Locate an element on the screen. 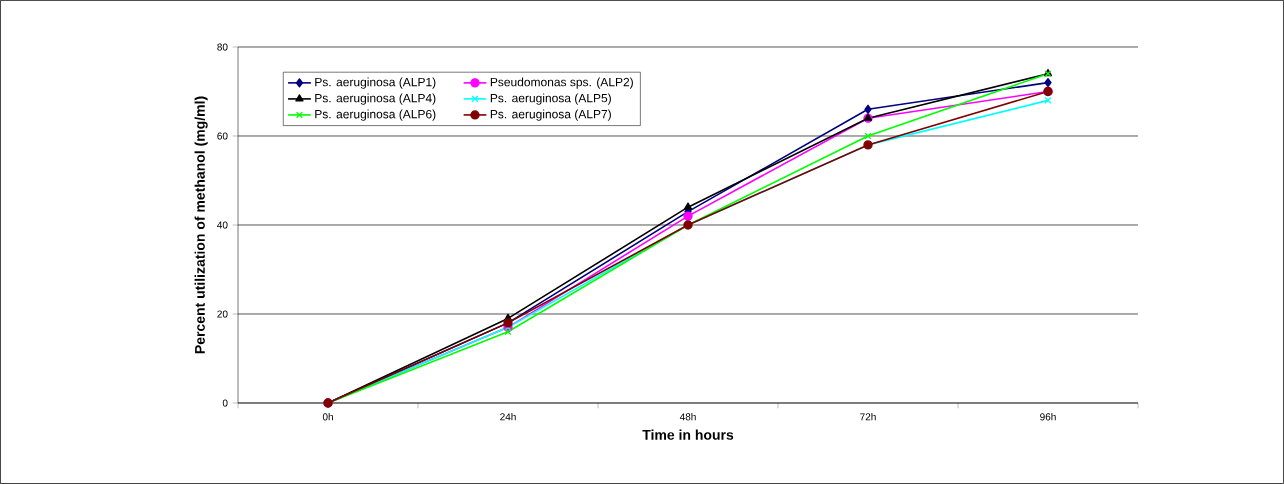 The height and width of the screenshot is (484, 1284). legend-label: Pseudomonas sps. (ALP2) is located at coordinates (561, 83).